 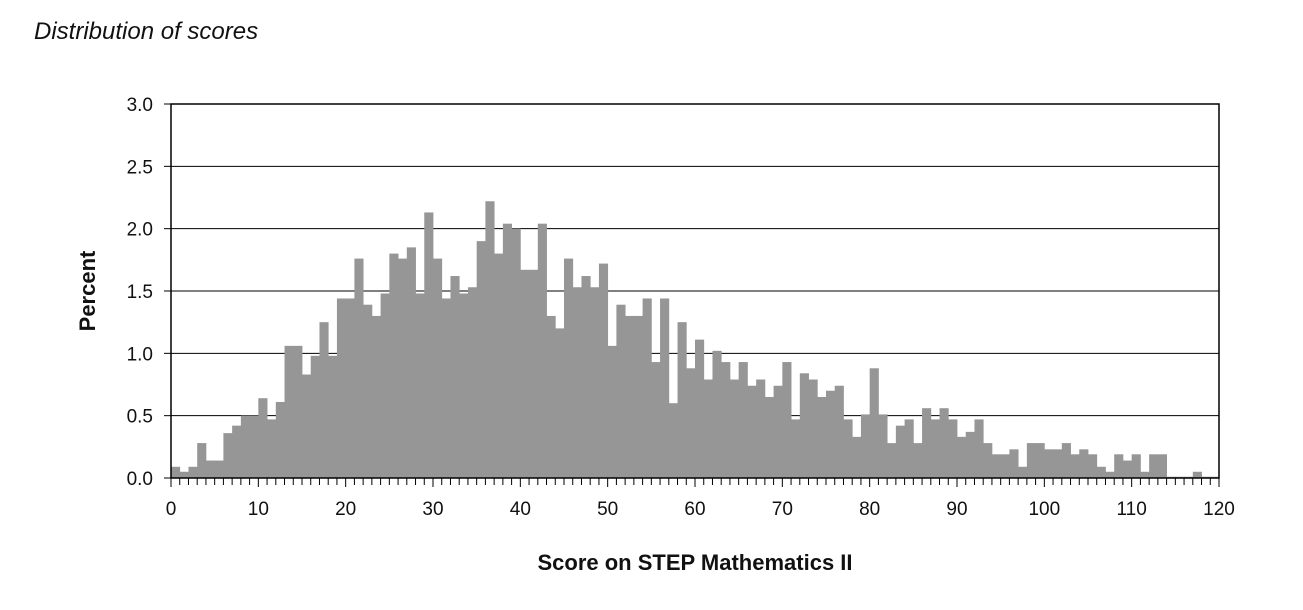 I want to click on x-tick-label: 10, so click(x=258, y=509).